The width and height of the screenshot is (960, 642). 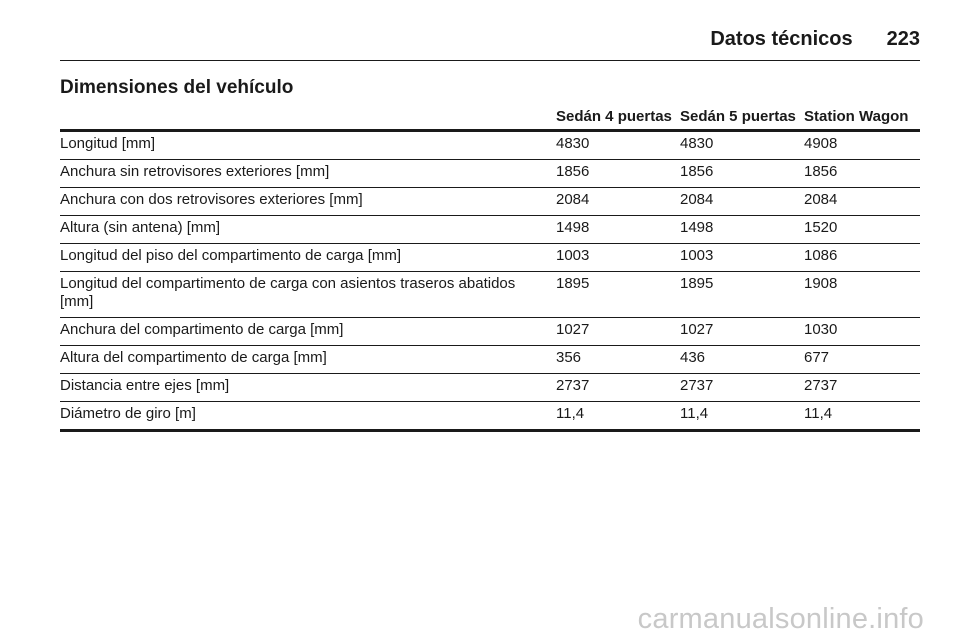 I want to click on cell-value: 436, so click(x=693, y=357).